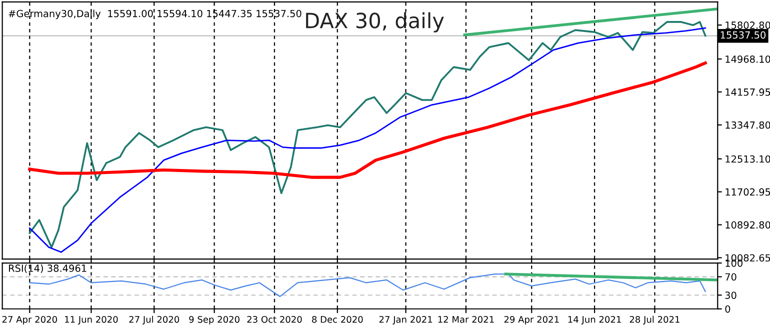  Describe the element at coordinates (748, 59) in the screenshot. I see `y-tick-label: 14968.10` at that location.